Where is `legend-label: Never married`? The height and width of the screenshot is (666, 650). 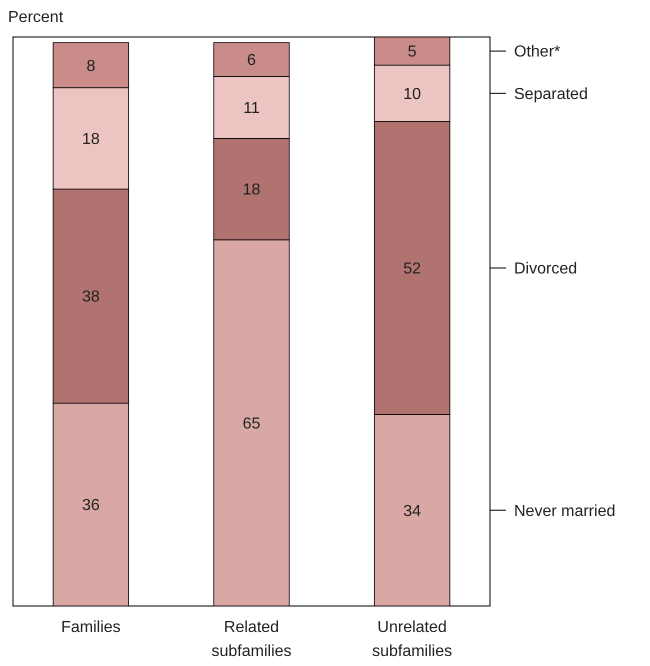
legend-label: Never married is located at coordinates (565, 511).